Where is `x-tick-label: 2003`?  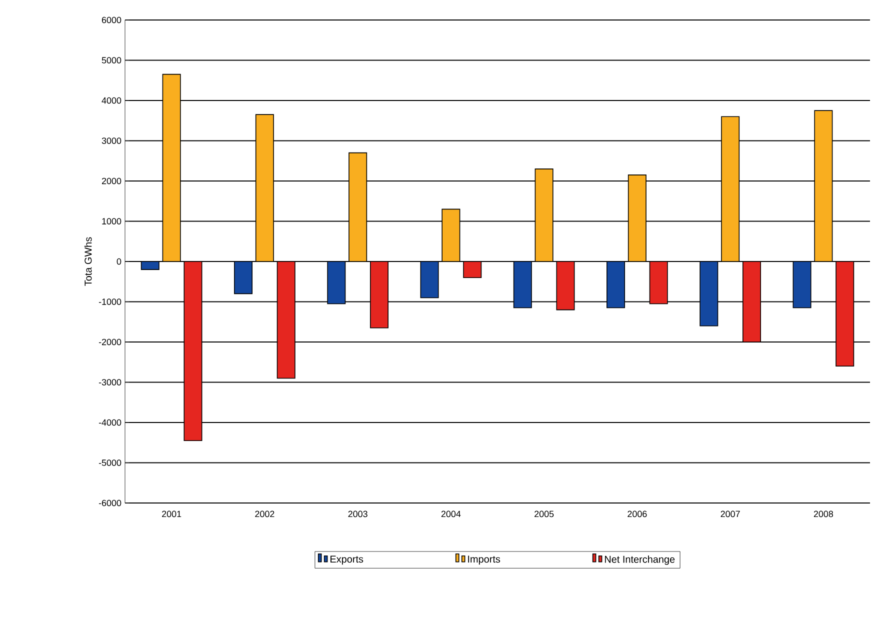 x-tick-label: 2003 is located at coordinates (358, 514).